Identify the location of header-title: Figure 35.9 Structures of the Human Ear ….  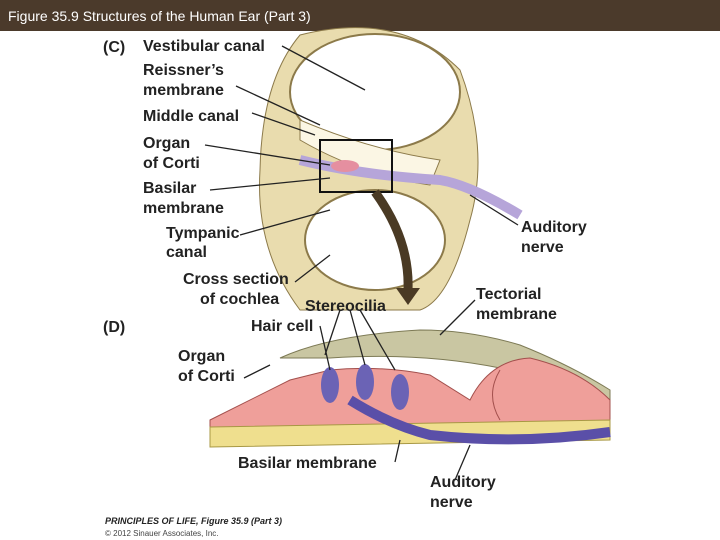
(159, 16).